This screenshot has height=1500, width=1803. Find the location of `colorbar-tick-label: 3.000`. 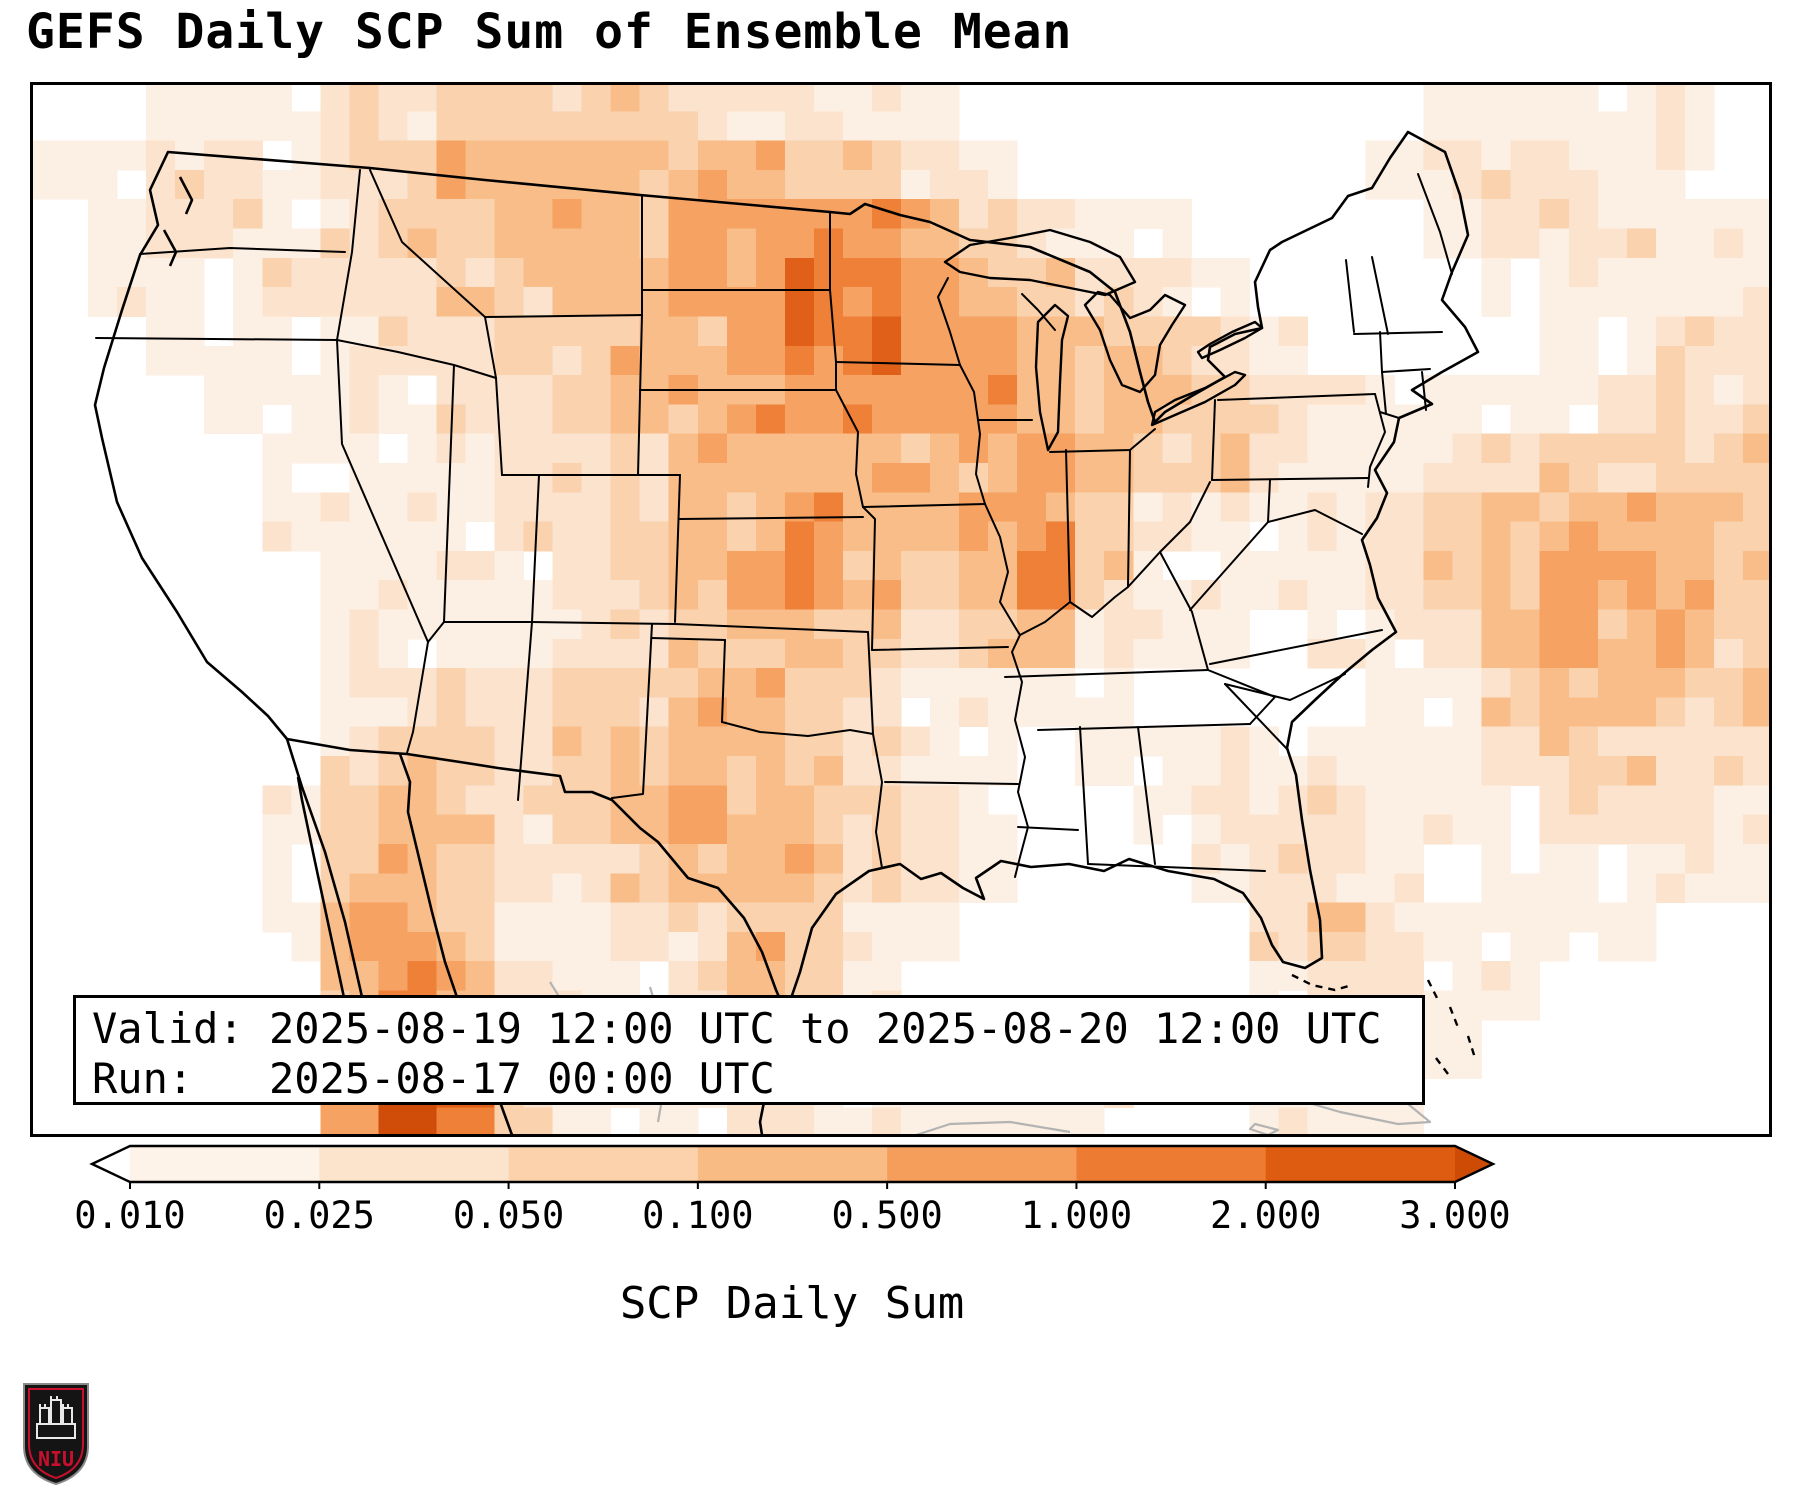

colorbar-tick-label: 3.000 is located at coordinates (1454, 1215).